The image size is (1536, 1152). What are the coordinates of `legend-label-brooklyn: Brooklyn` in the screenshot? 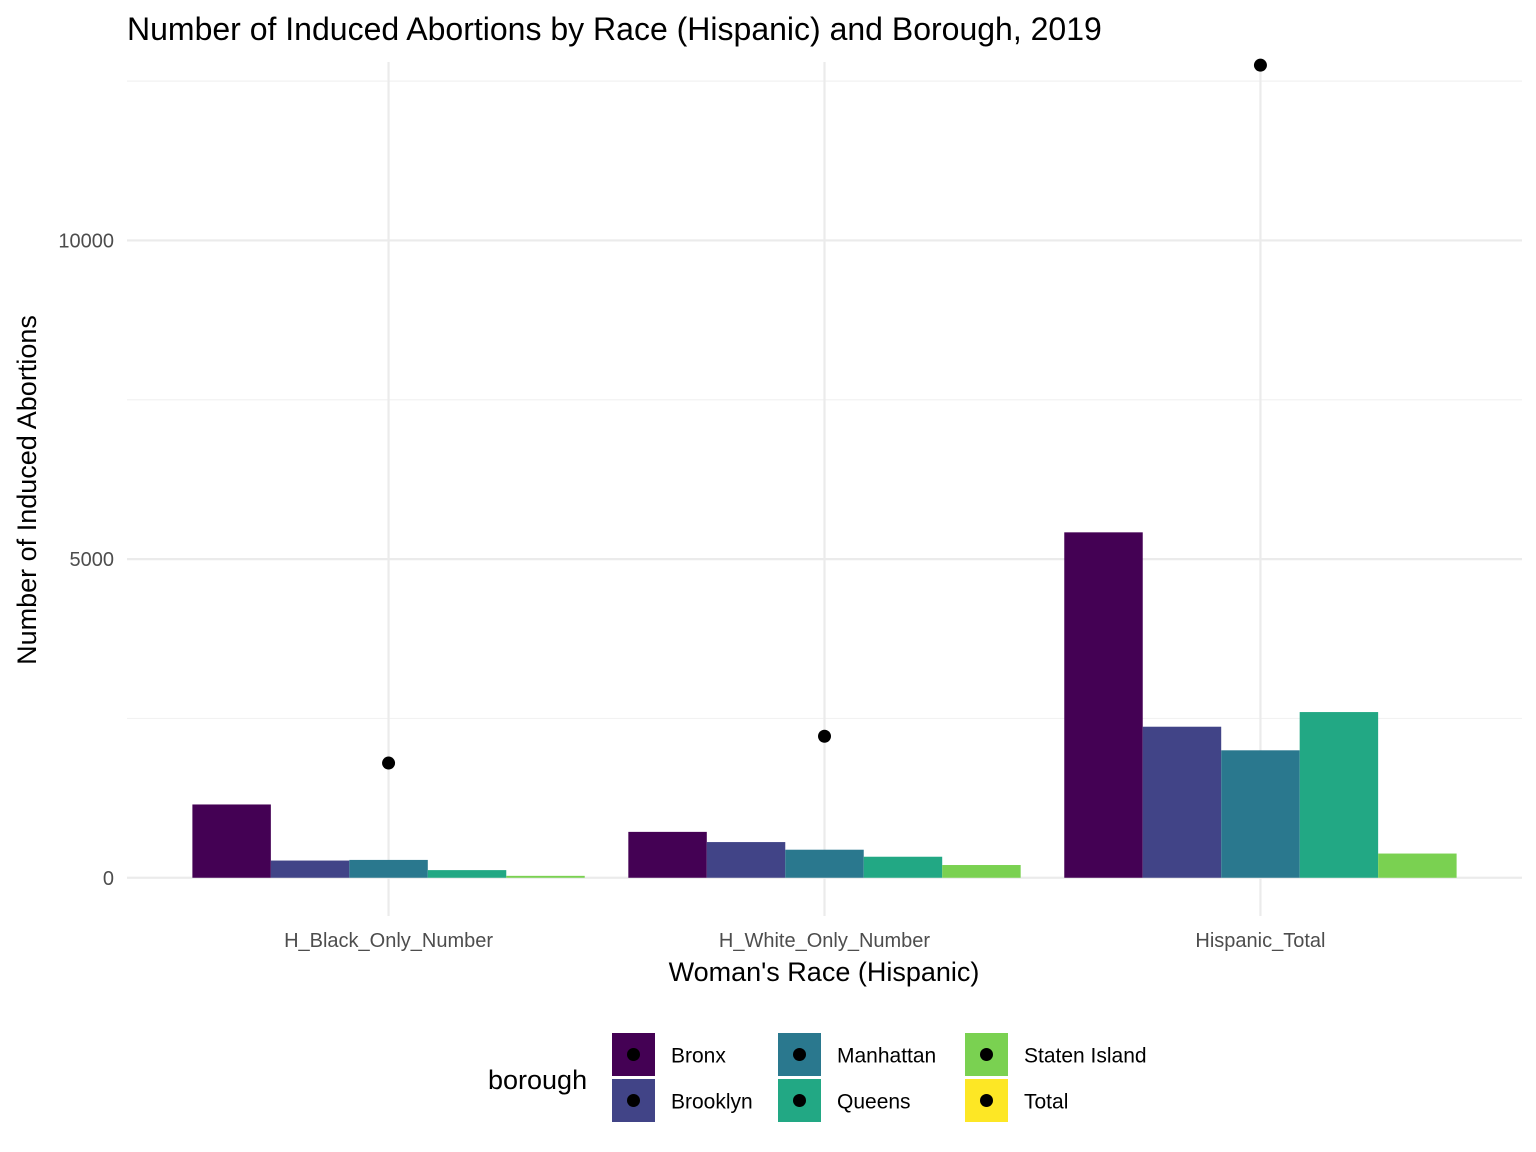 It's located at (712, 1102).